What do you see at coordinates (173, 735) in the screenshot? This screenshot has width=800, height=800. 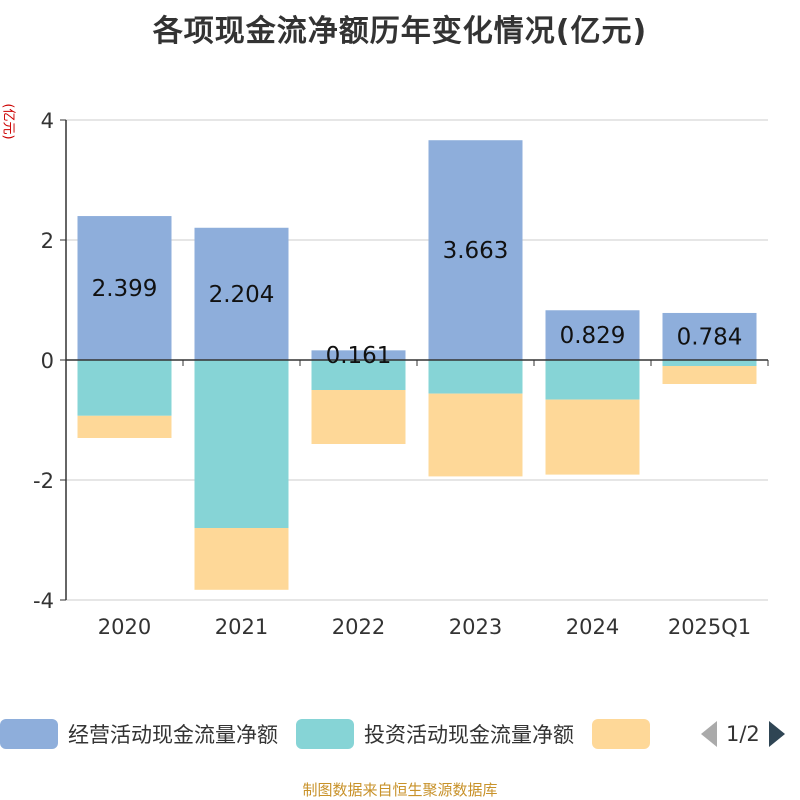 I see `legend-label: 经营活动现金流量净额` at bounding box center [173, 735].